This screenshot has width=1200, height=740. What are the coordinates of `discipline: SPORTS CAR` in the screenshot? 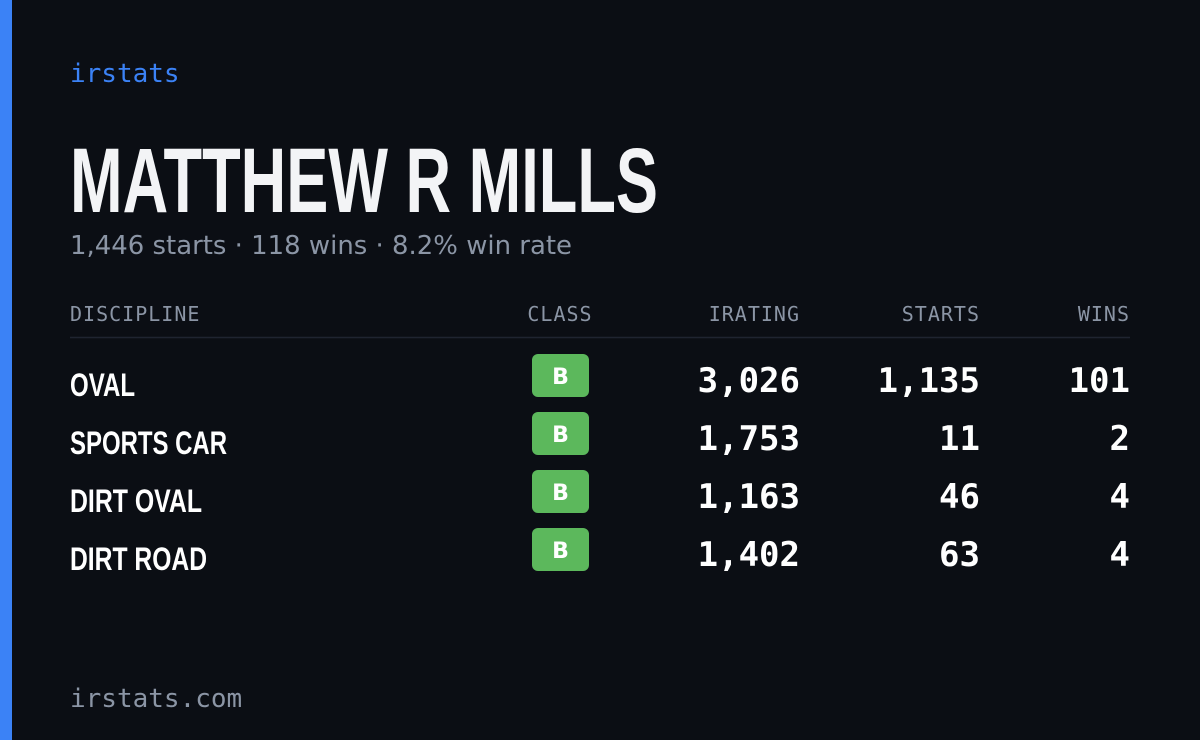 It's located at (148, 443).